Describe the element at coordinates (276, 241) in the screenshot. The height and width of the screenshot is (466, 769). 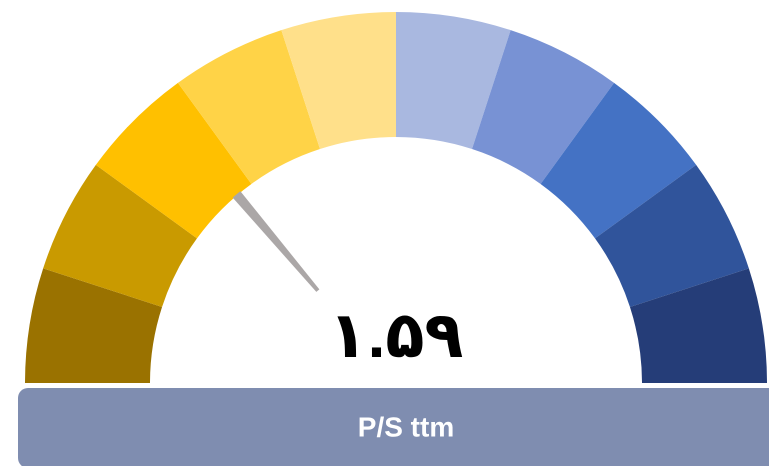
I see `gauge-needle` at that location.